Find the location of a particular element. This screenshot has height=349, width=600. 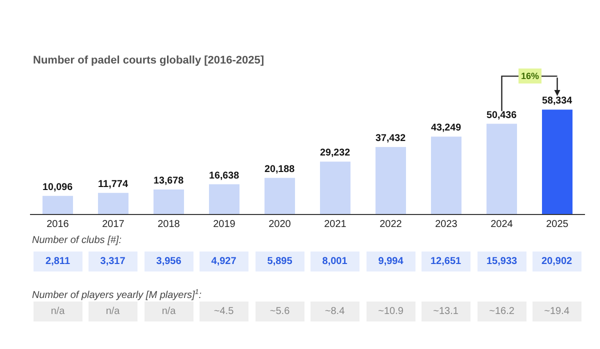

text: 5,895 is located at coordinates (280, 261).